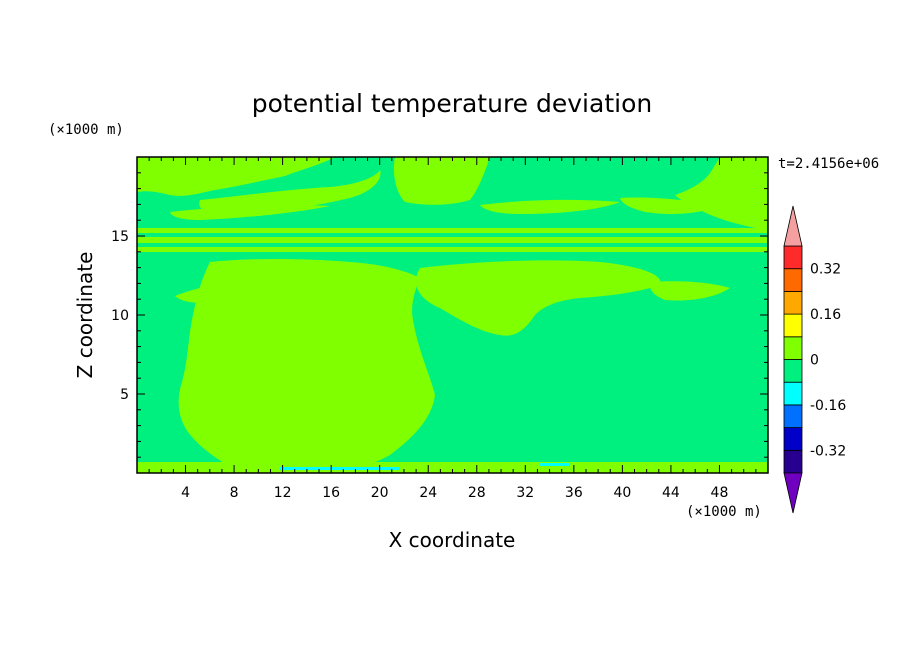  What do you see at coordinates (380, 493) in the screenshot?
I see `x-tick-label: 20` at bounding box center [380, 493].